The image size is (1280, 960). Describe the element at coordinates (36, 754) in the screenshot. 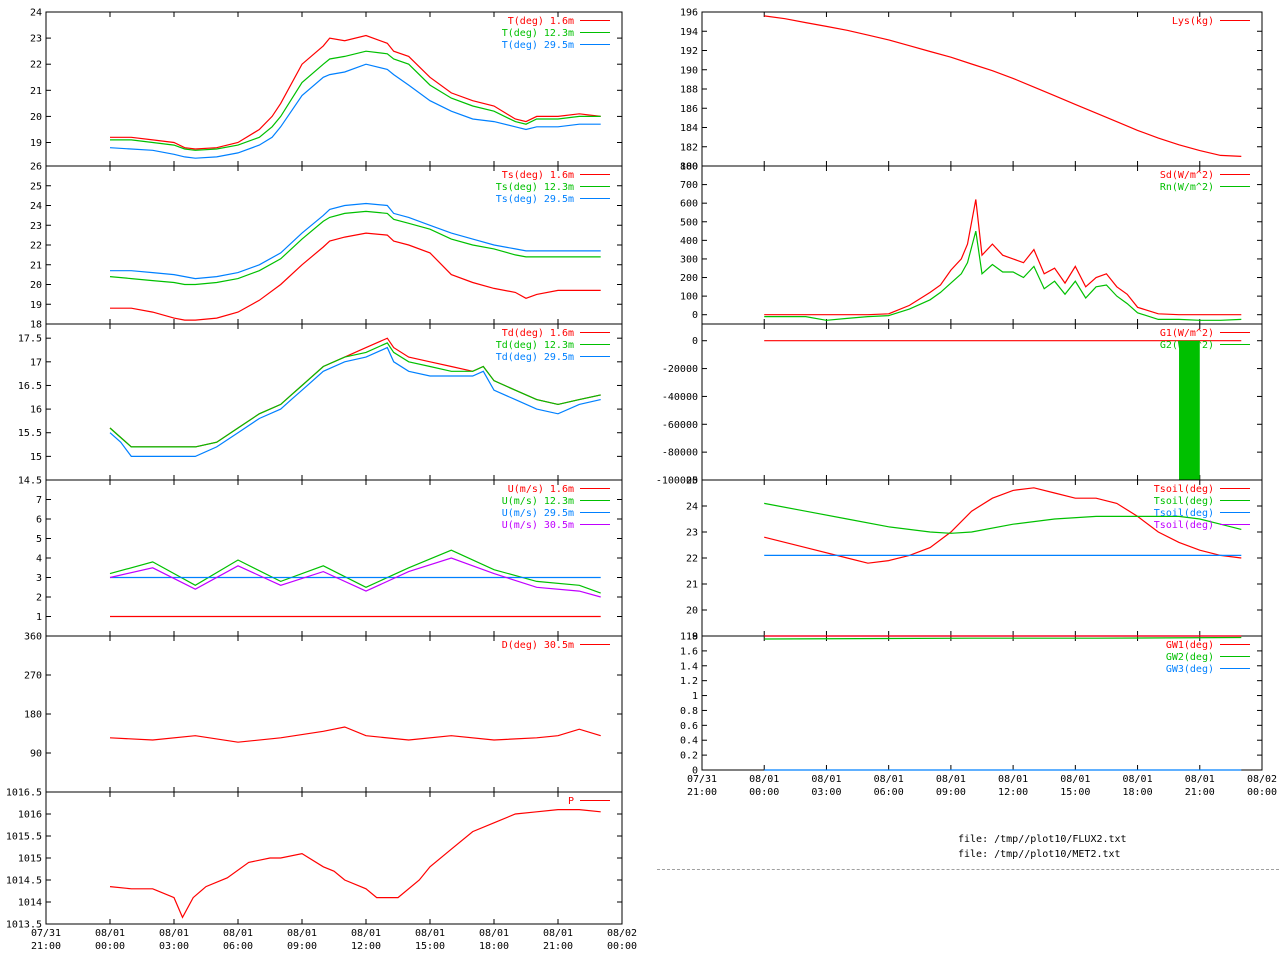

I see `y-tick-label: 90` at that location.